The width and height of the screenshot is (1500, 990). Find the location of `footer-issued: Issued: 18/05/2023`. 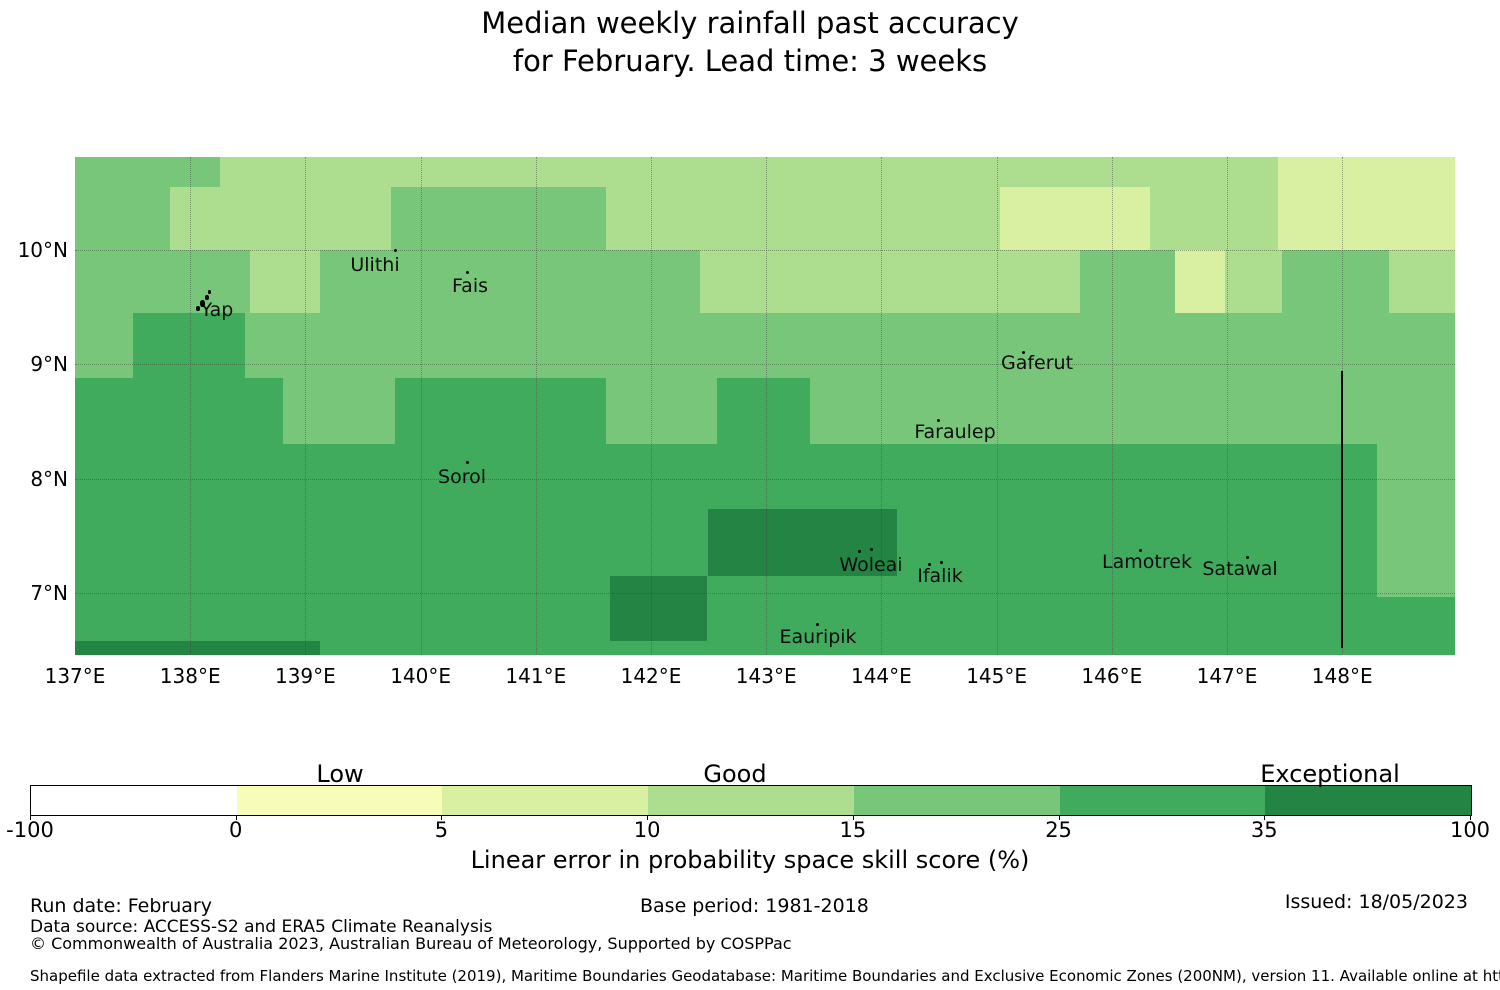

footer-issued: Issued: 18/05/2023 is located at coordinates (1376, 902).